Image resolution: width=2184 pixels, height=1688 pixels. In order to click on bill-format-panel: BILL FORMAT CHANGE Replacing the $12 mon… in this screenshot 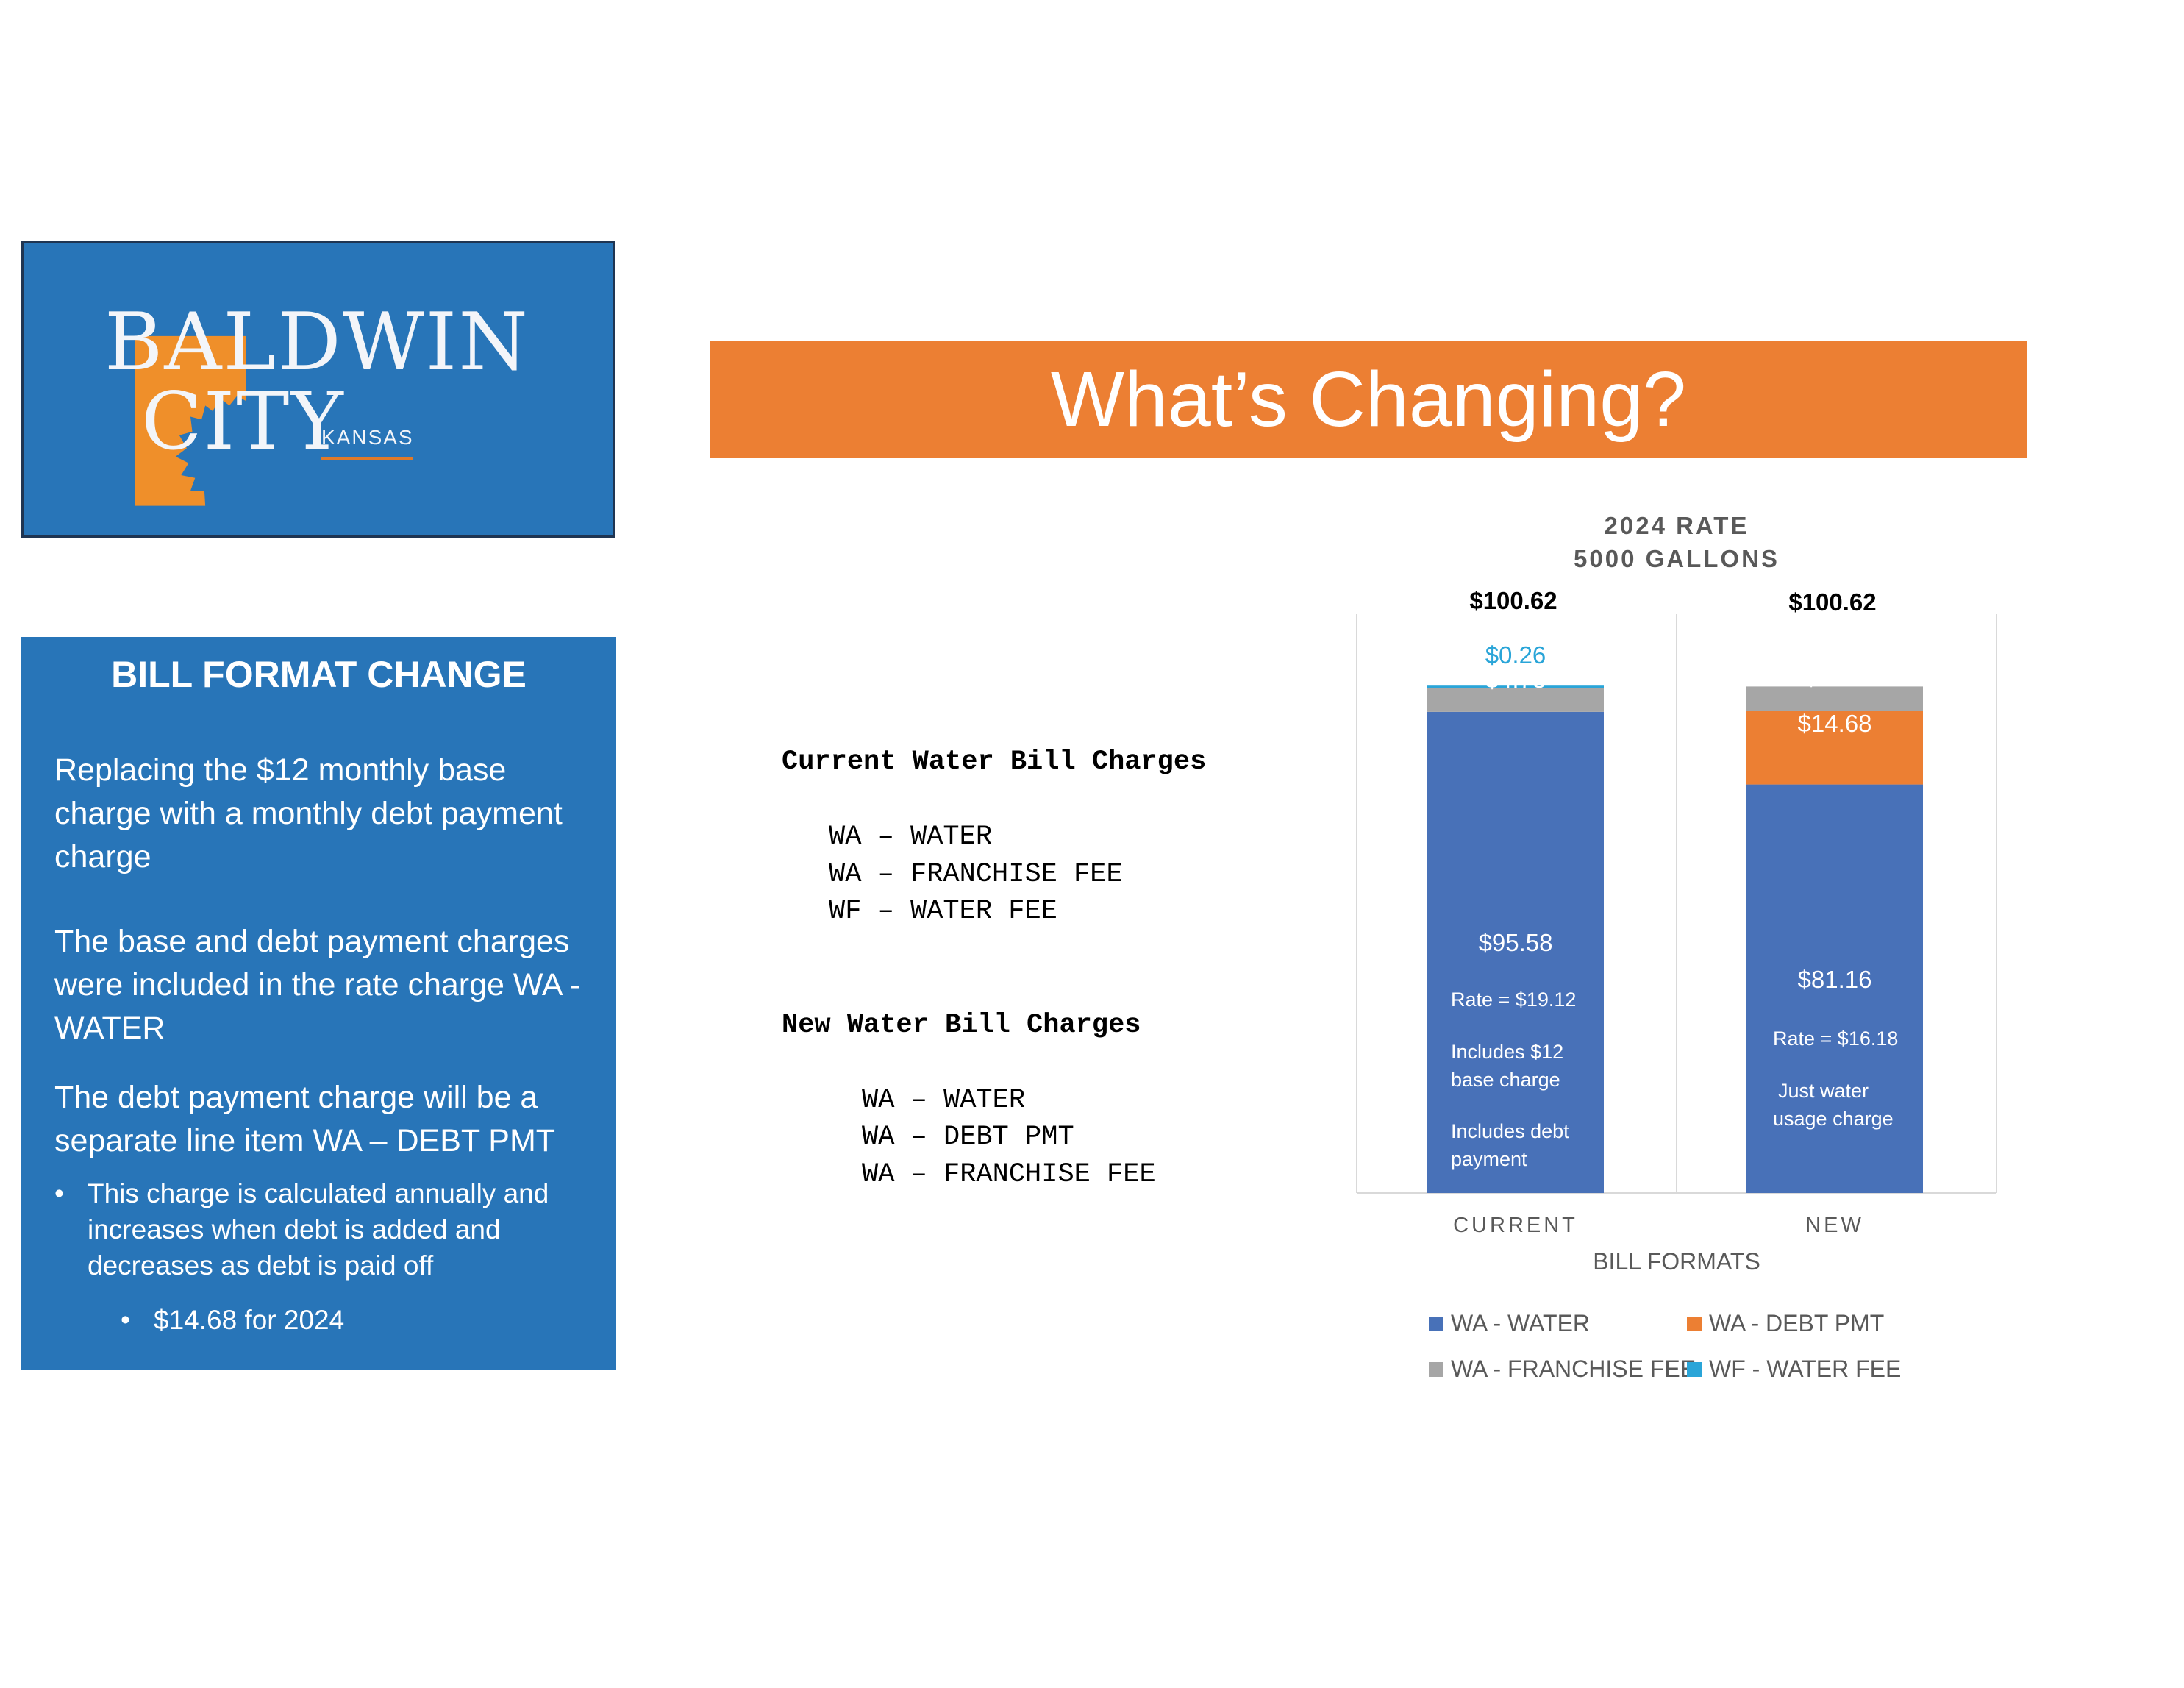, I will do `click(318, 1003)`.